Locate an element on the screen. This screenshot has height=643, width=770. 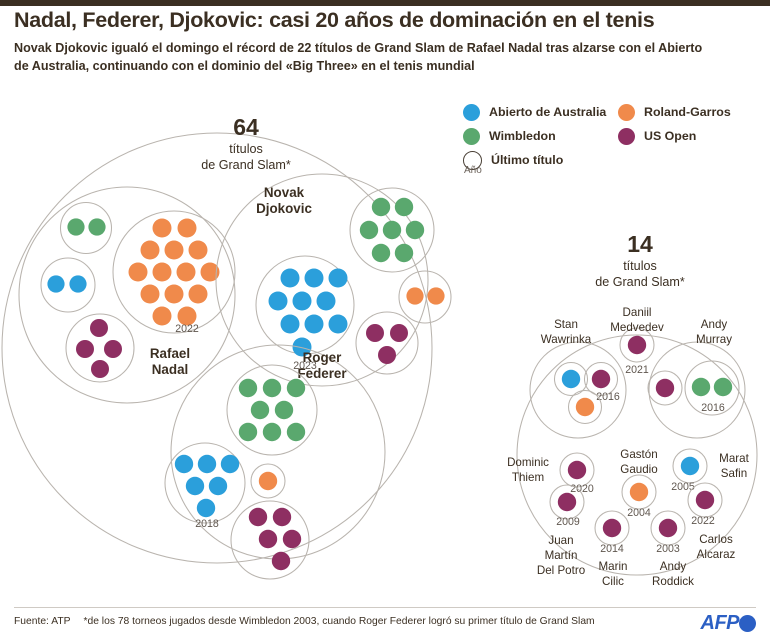
player-group-cilic: 2014 Marin Cilic is located at coordinates (612, 549).